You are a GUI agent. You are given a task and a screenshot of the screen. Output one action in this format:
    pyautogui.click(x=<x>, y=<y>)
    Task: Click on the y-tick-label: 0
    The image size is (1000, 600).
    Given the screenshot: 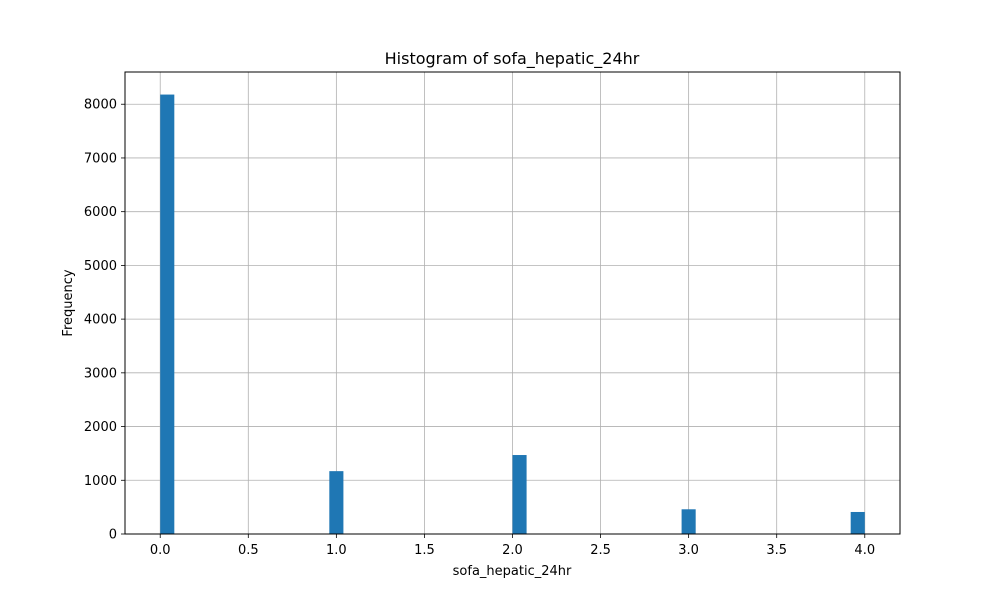 What is the action you would take?
    pyautogui.click(x=113, y=535)
    